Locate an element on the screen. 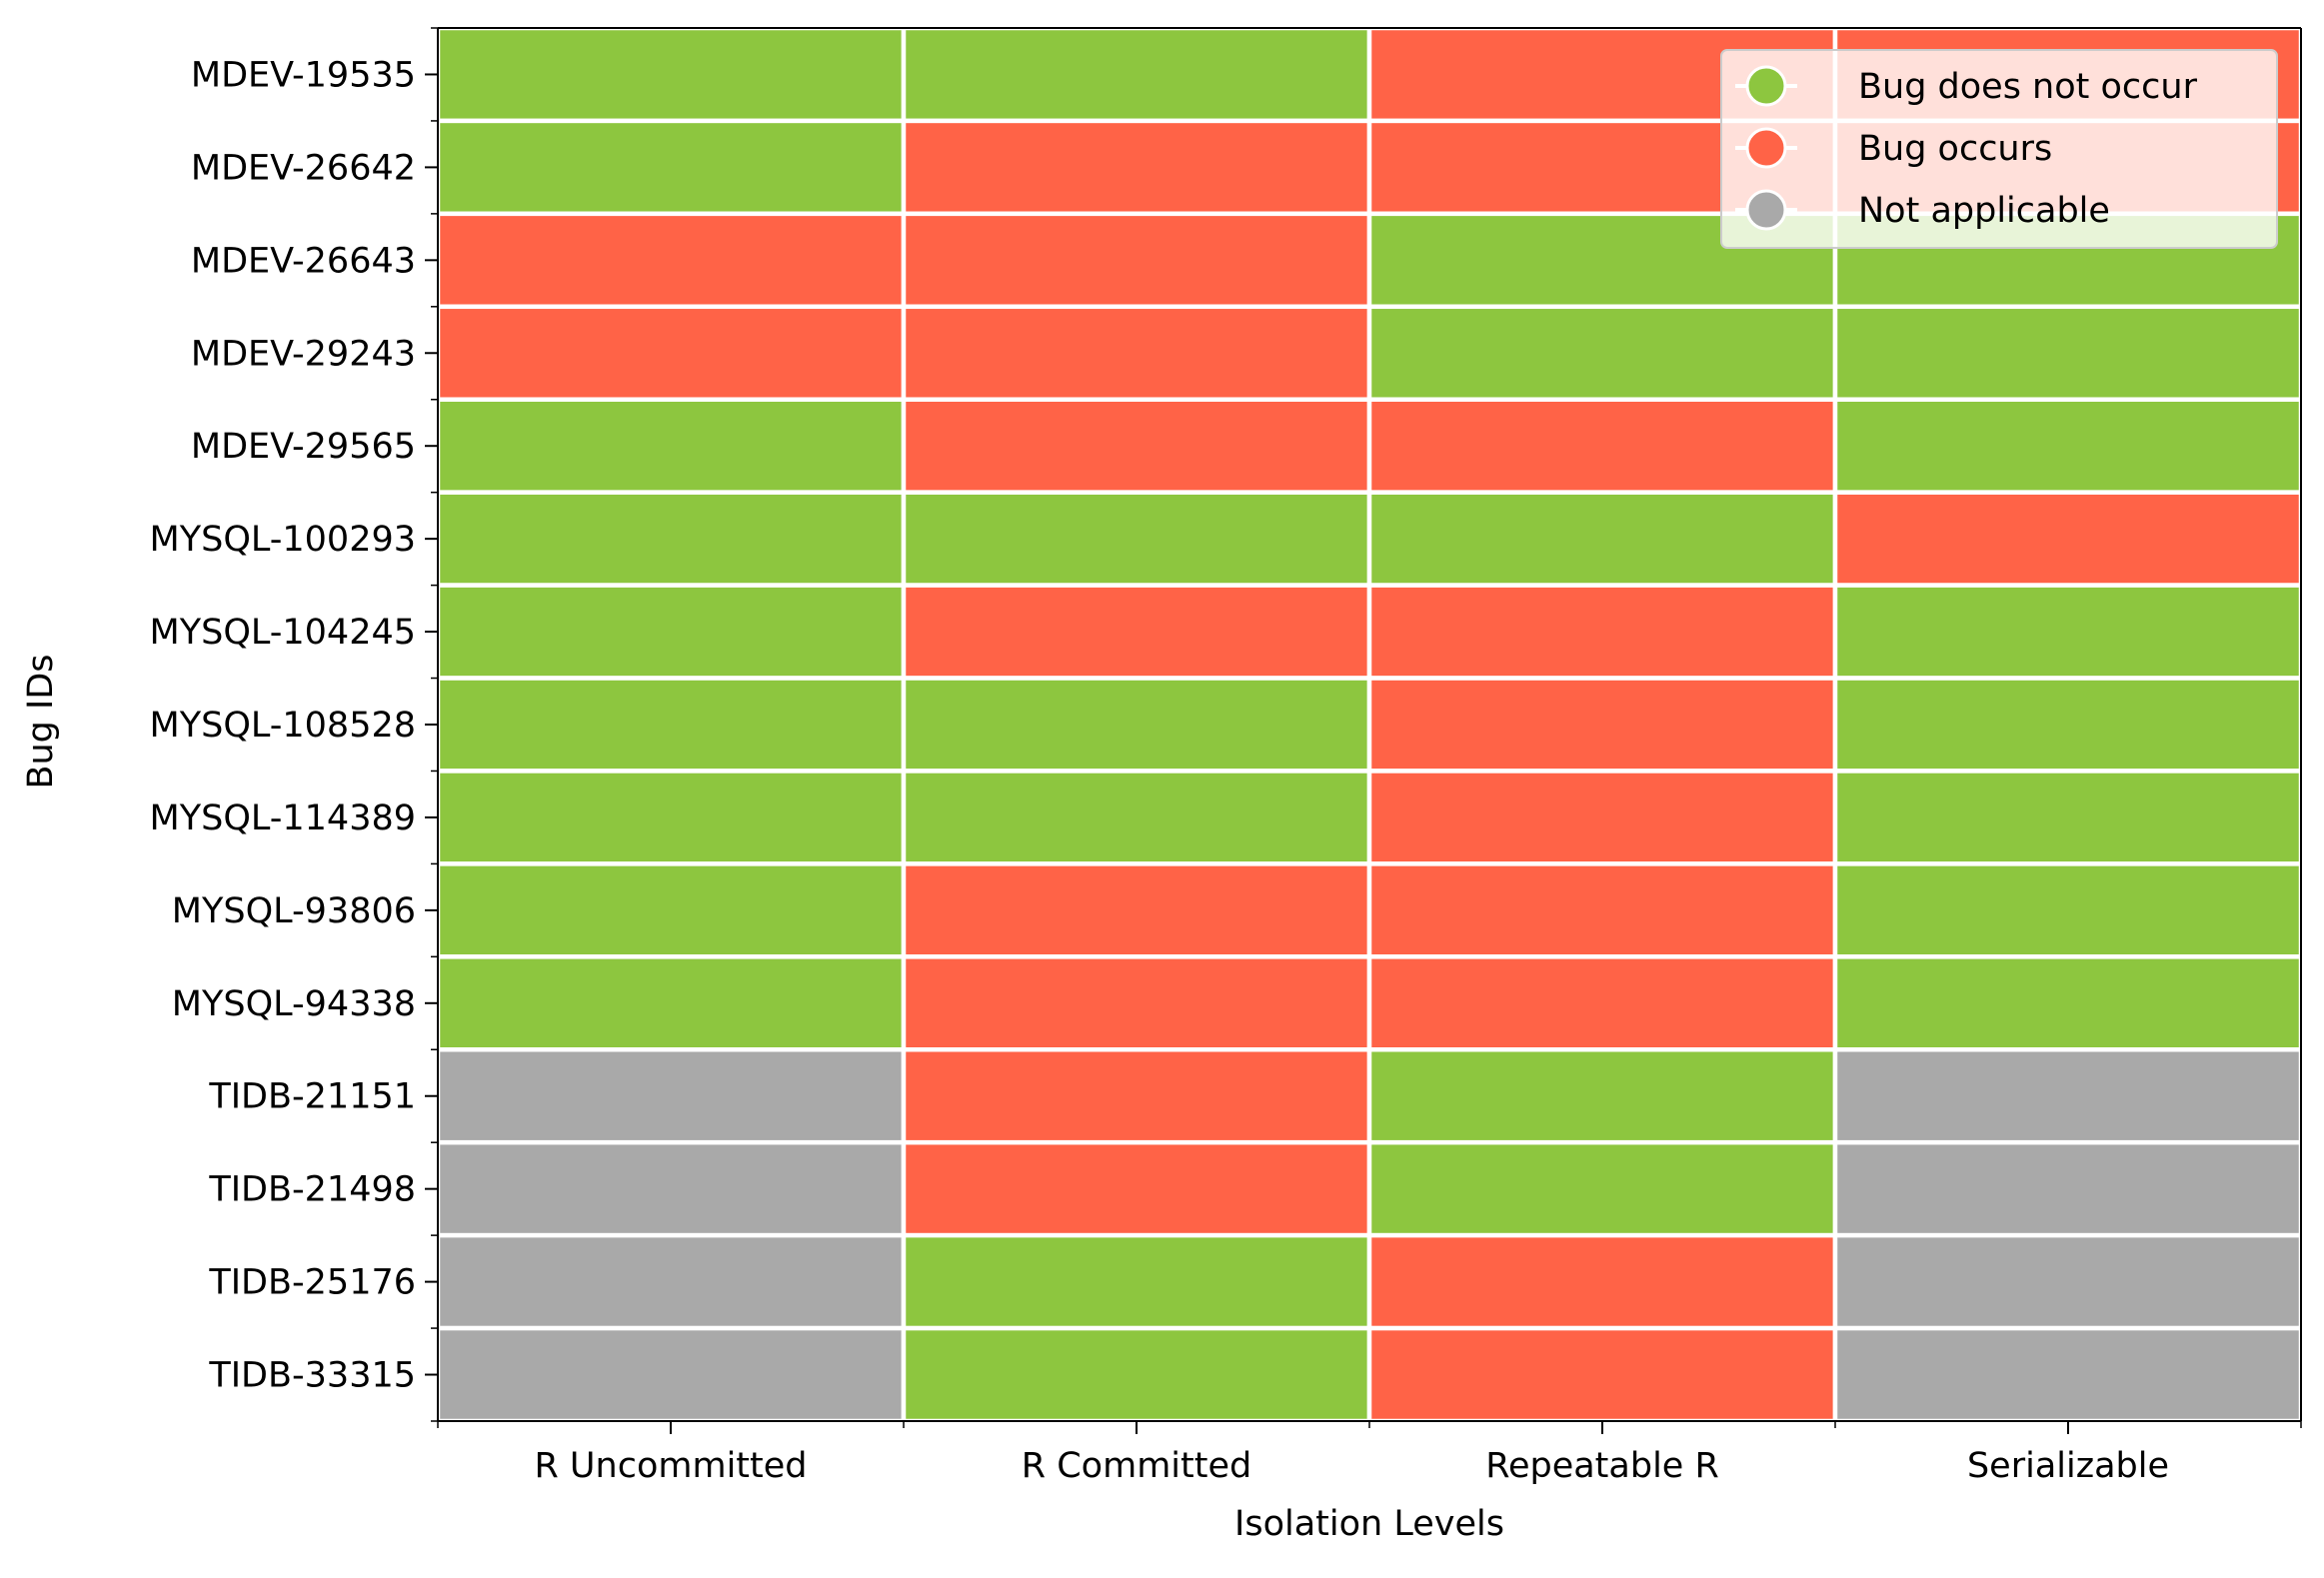 The height and width of the screenshot is (1578, 2324). y-tick-label: MYSQL-104245 is located at coordinates (283, 633).